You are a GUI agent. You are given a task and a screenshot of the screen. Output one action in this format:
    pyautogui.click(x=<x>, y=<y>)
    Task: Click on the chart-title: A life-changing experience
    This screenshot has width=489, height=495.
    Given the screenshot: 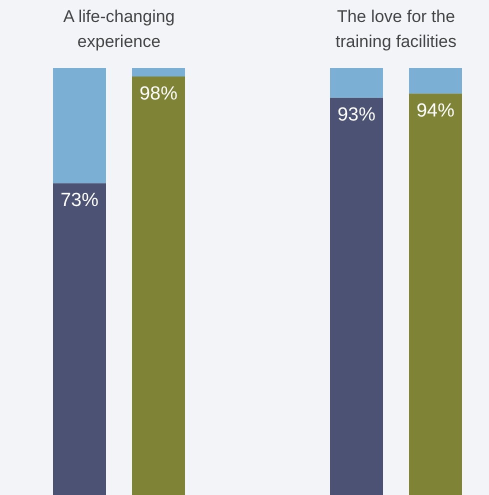 What is the action you would take?
    pyautogui.click(x=119, y=29)
    